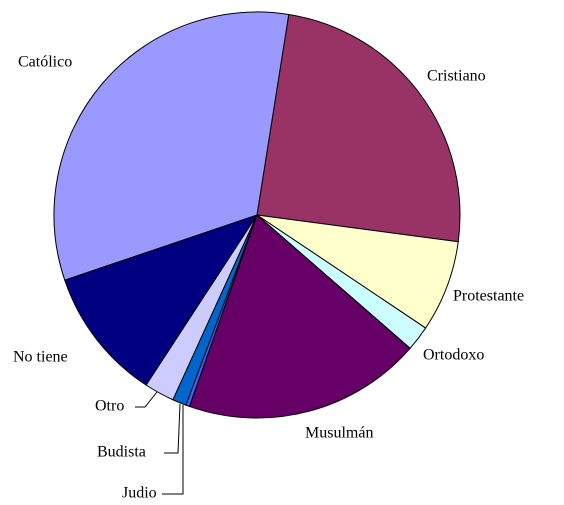 The width and height of the screenshot is (564, 505). What do you see at coordinates (456, 76) in the screenshot?
I see `slice-label: Cristiano` at bounding box center [456, 76].